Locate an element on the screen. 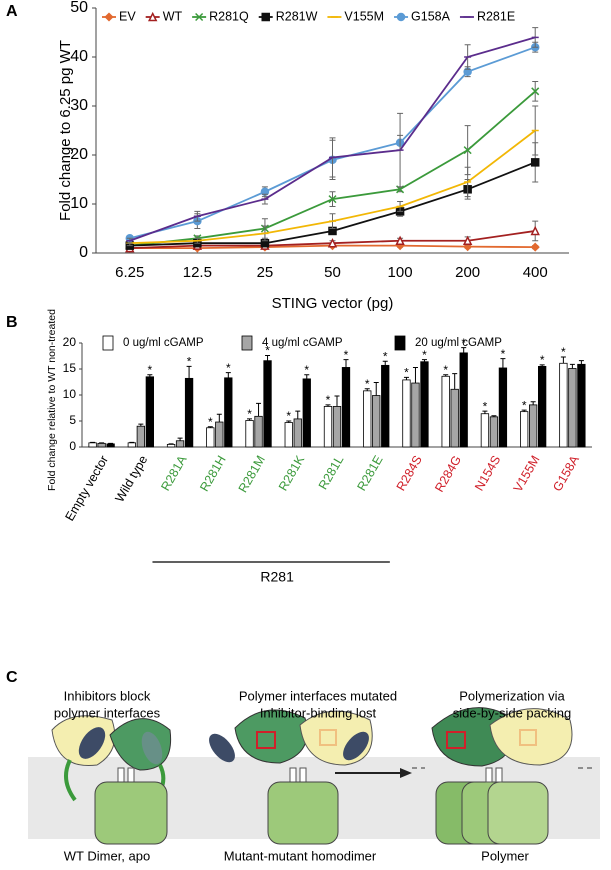 This screenshot has height=870, width=611. diagram-heading: Polymerization via is located at coordinates (512, 695).